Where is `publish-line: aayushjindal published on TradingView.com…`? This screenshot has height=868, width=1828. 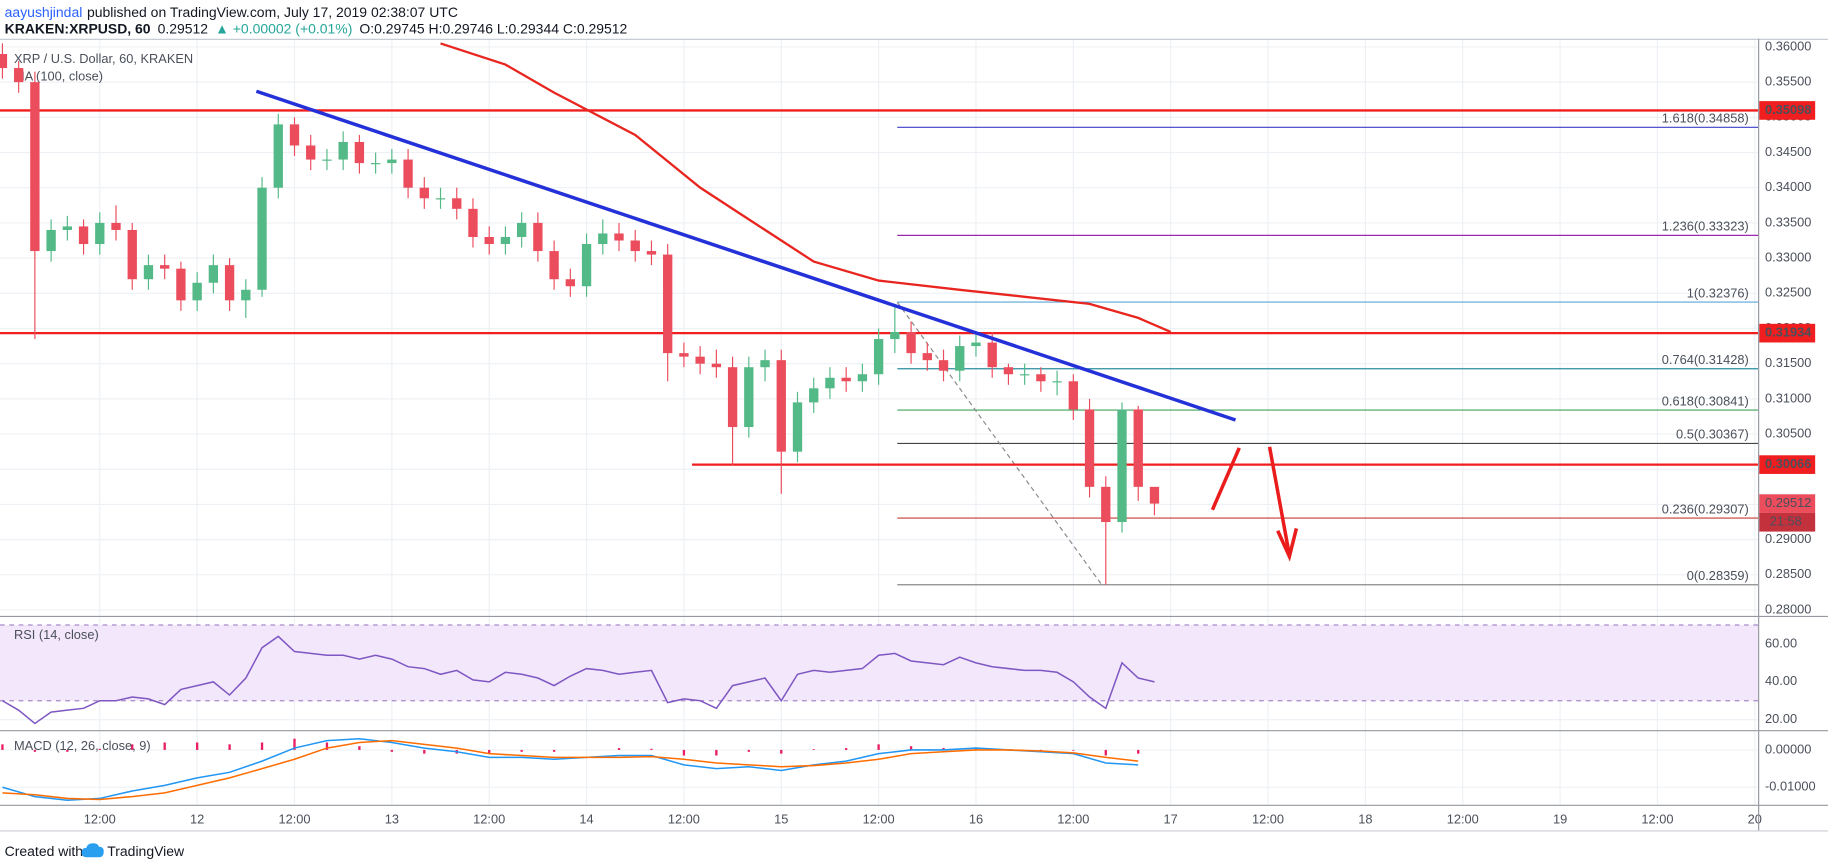 publish-line: aayushjindal published on TradingView.com… is located at coordinates (231, 12).